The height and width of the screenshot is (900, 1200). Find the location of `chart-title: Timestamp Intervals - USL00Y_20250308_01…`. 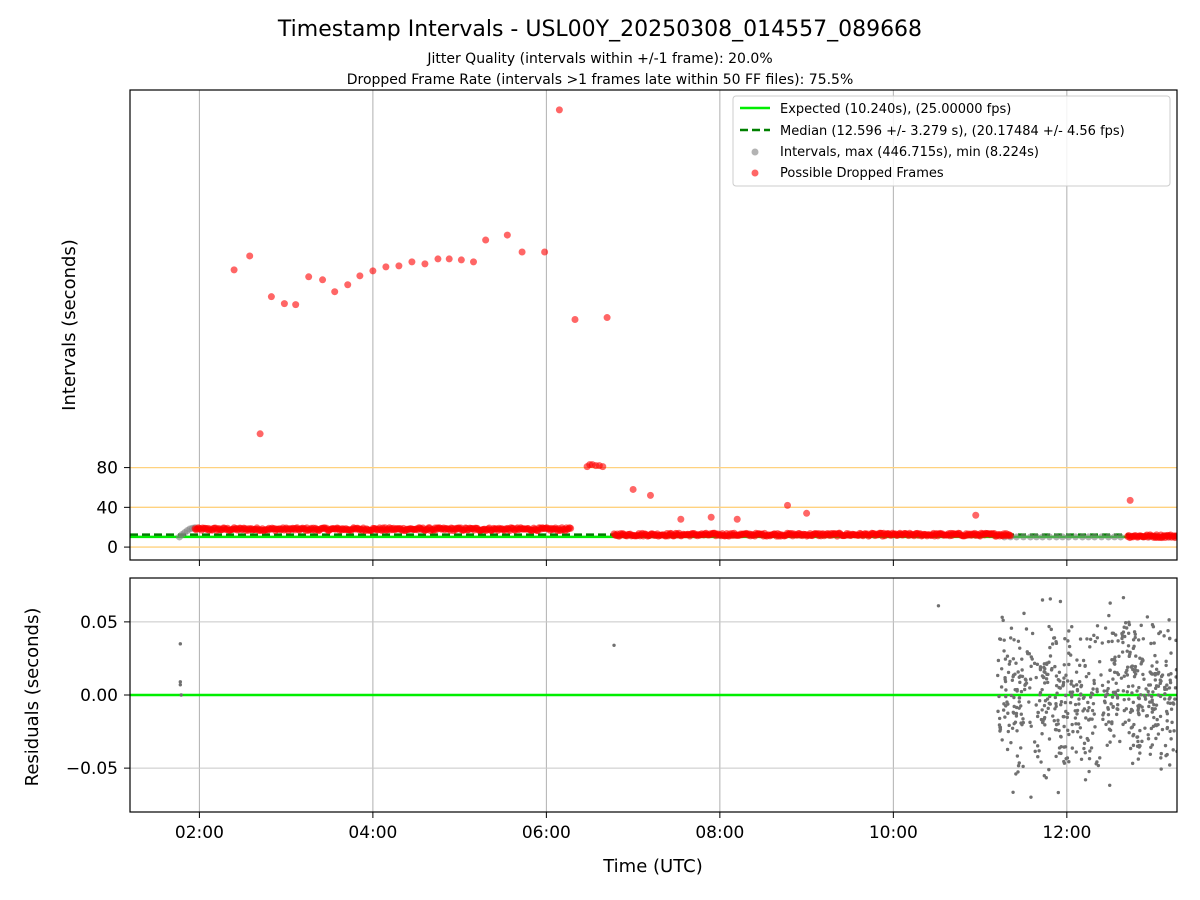

chart-title: Timestamp Intervals - USL00Y_20250308_01… is located at coordinates (599, 29).